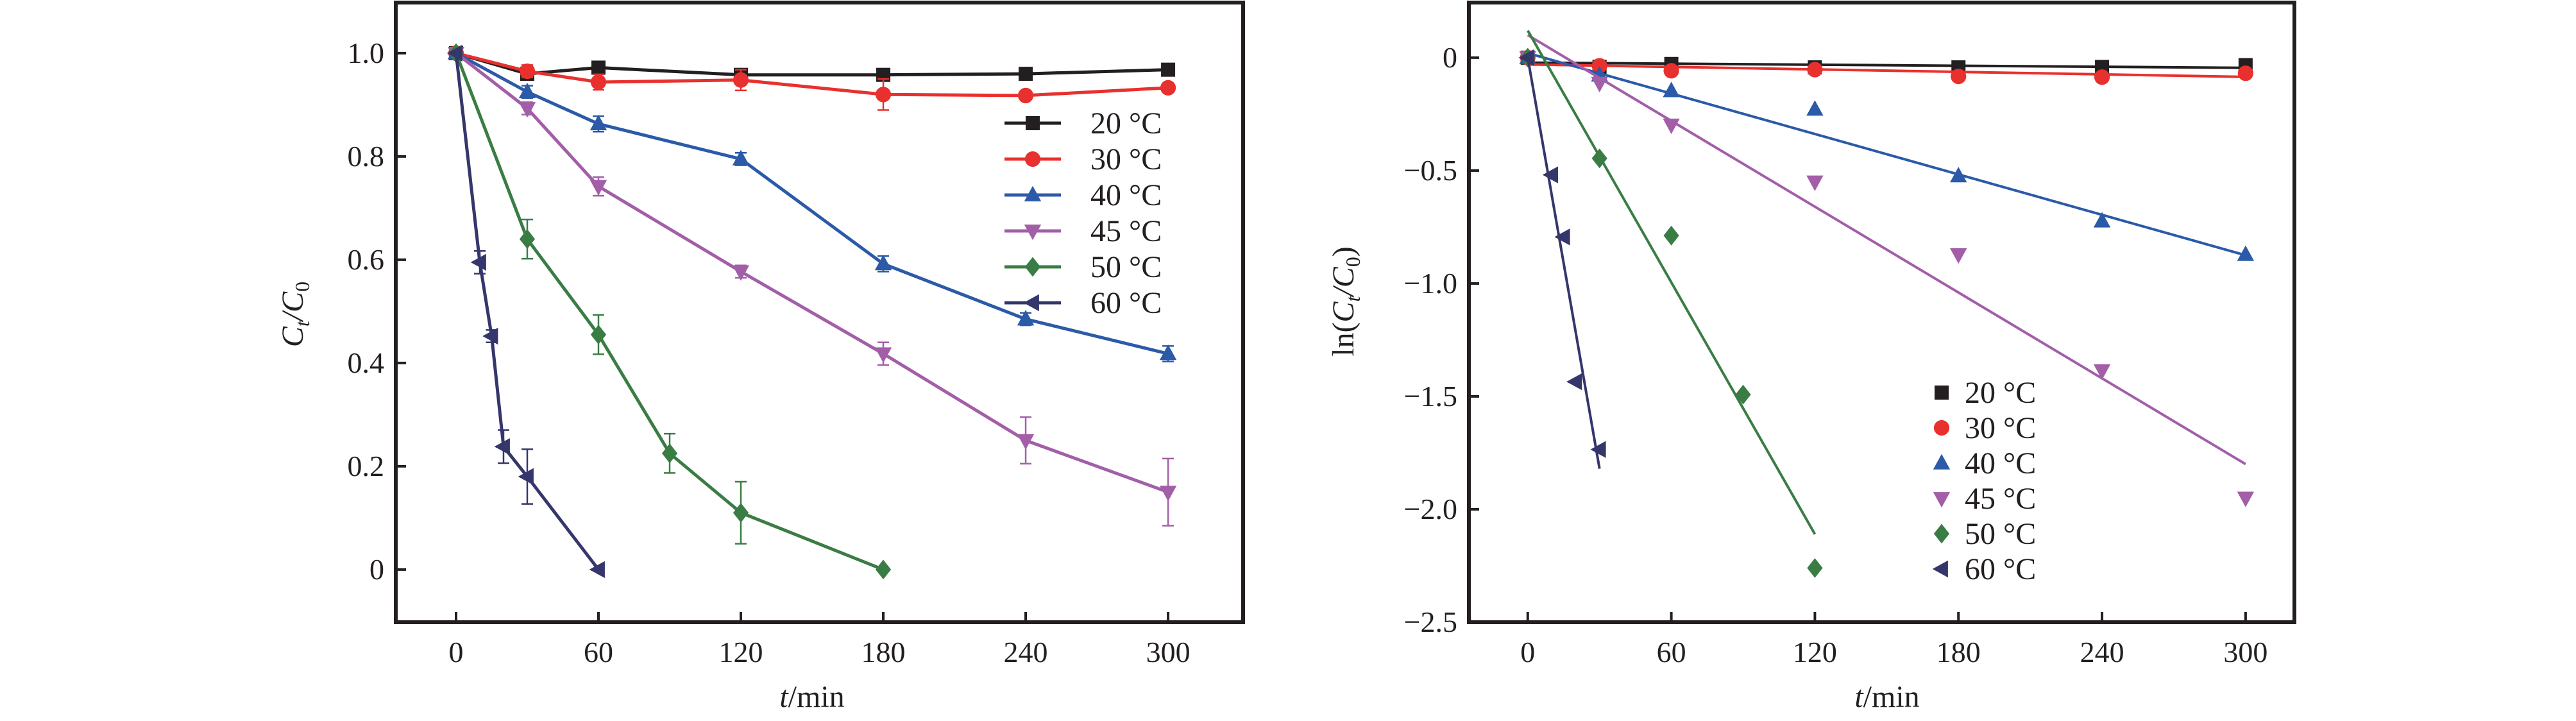 This screenshot has height=721, width=2576. I want to click on right-ylabel-sub1: t, so click(1352, 298).